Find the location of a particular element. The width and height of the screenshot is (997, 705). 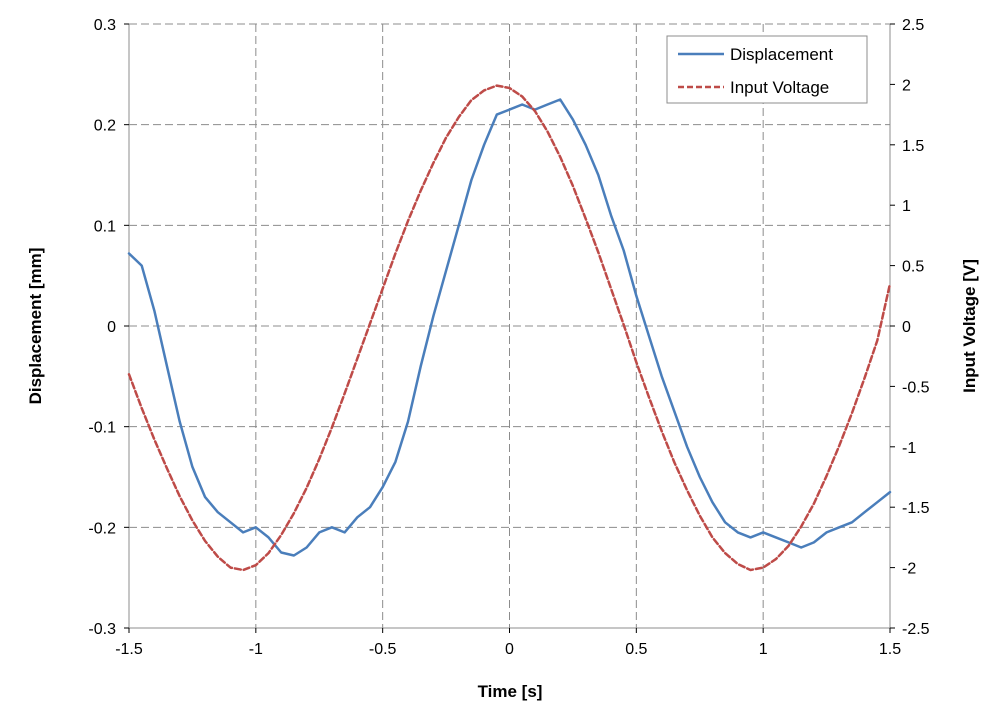

x-tick-label: -1 is located at coordinates (256, 649).